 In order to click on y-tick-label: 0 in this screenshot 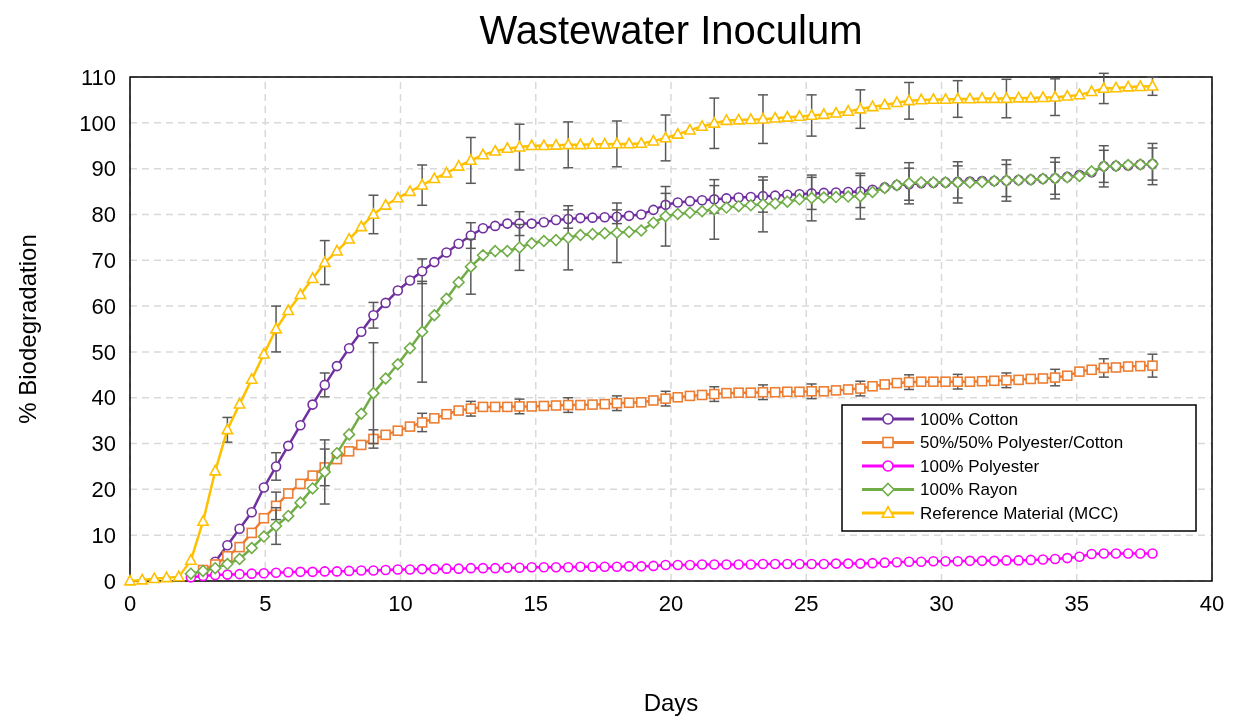, I will do `click(109, 581)`.